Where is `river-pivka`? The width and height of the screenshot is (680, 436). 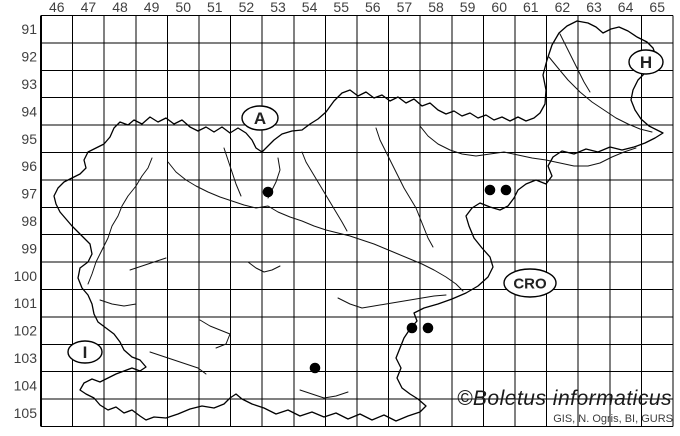
river-pivka is located at coordinates (215, 334).